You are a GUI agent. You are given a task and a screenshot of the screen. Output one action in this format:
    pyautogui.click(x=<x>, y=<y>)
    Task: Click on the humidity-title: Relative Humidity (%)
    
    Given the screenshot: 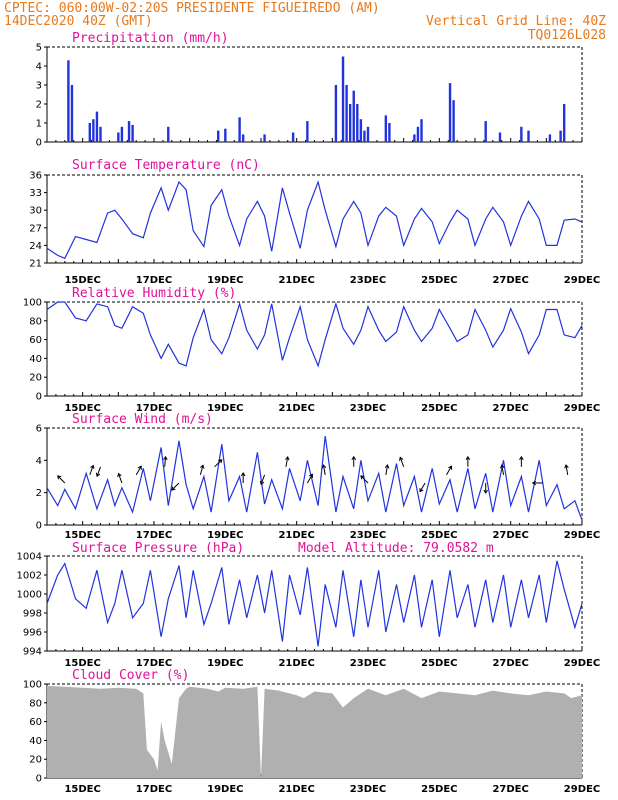 What is the action you would take?
    pyautogui.click(x=154, y=293)
    